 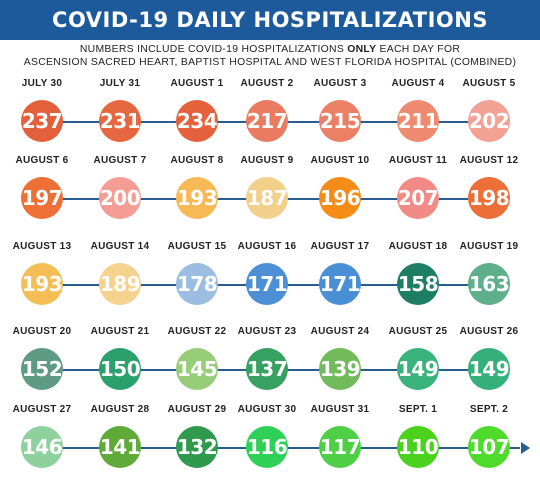 I want to click on day-date: AUGUST 7, so click(x=120, y=160).